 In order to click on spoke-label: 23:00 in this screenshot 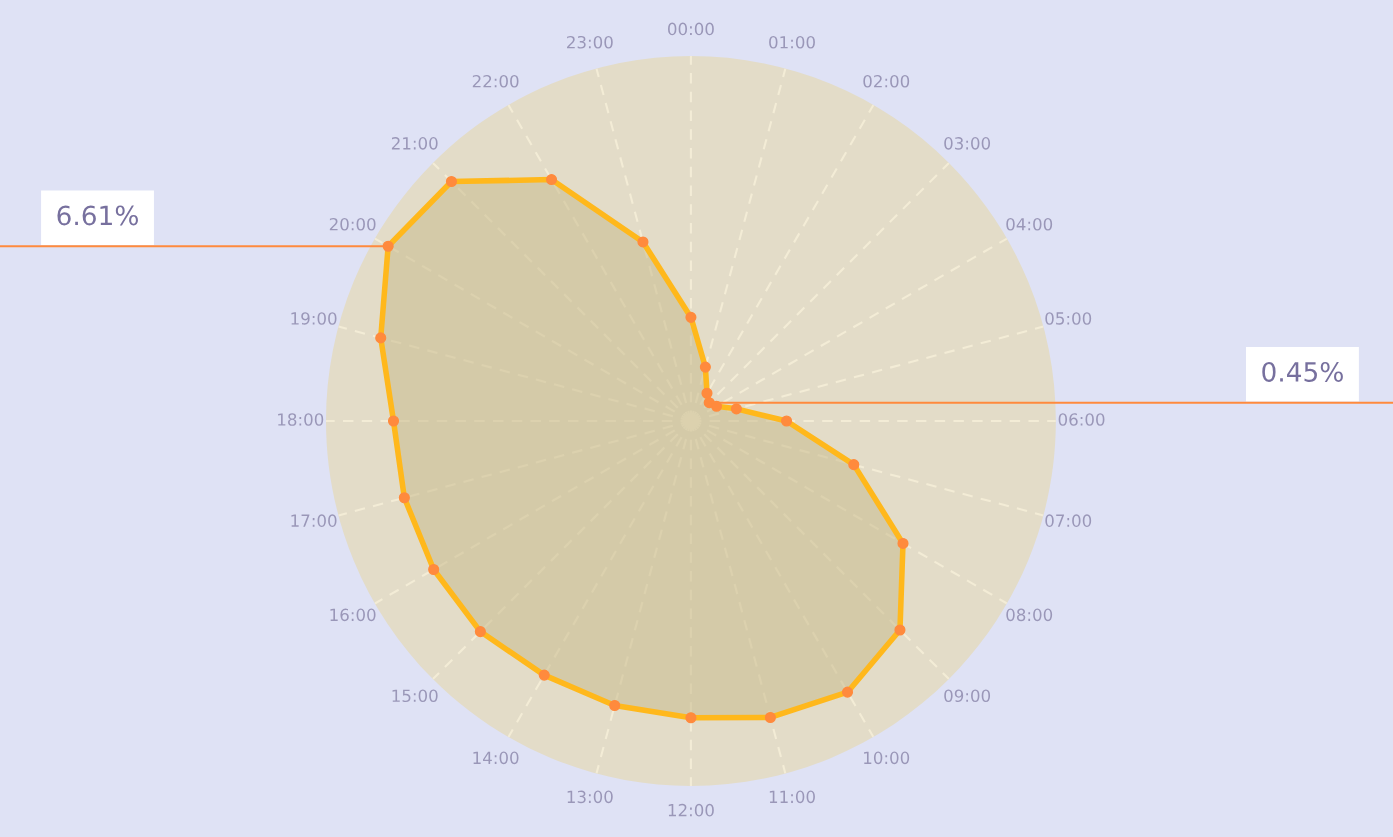, I will do `click(590, 42)`.